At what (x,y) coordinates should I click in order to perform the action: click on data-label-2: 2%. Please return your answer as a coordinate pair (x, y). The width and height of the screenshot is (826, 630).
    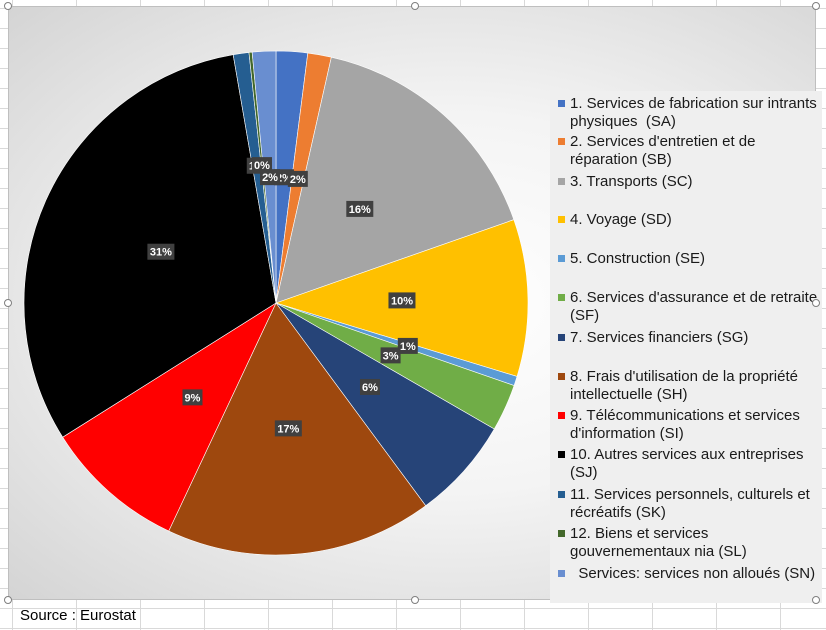
    Looking at the image, I should click on (297, 178).